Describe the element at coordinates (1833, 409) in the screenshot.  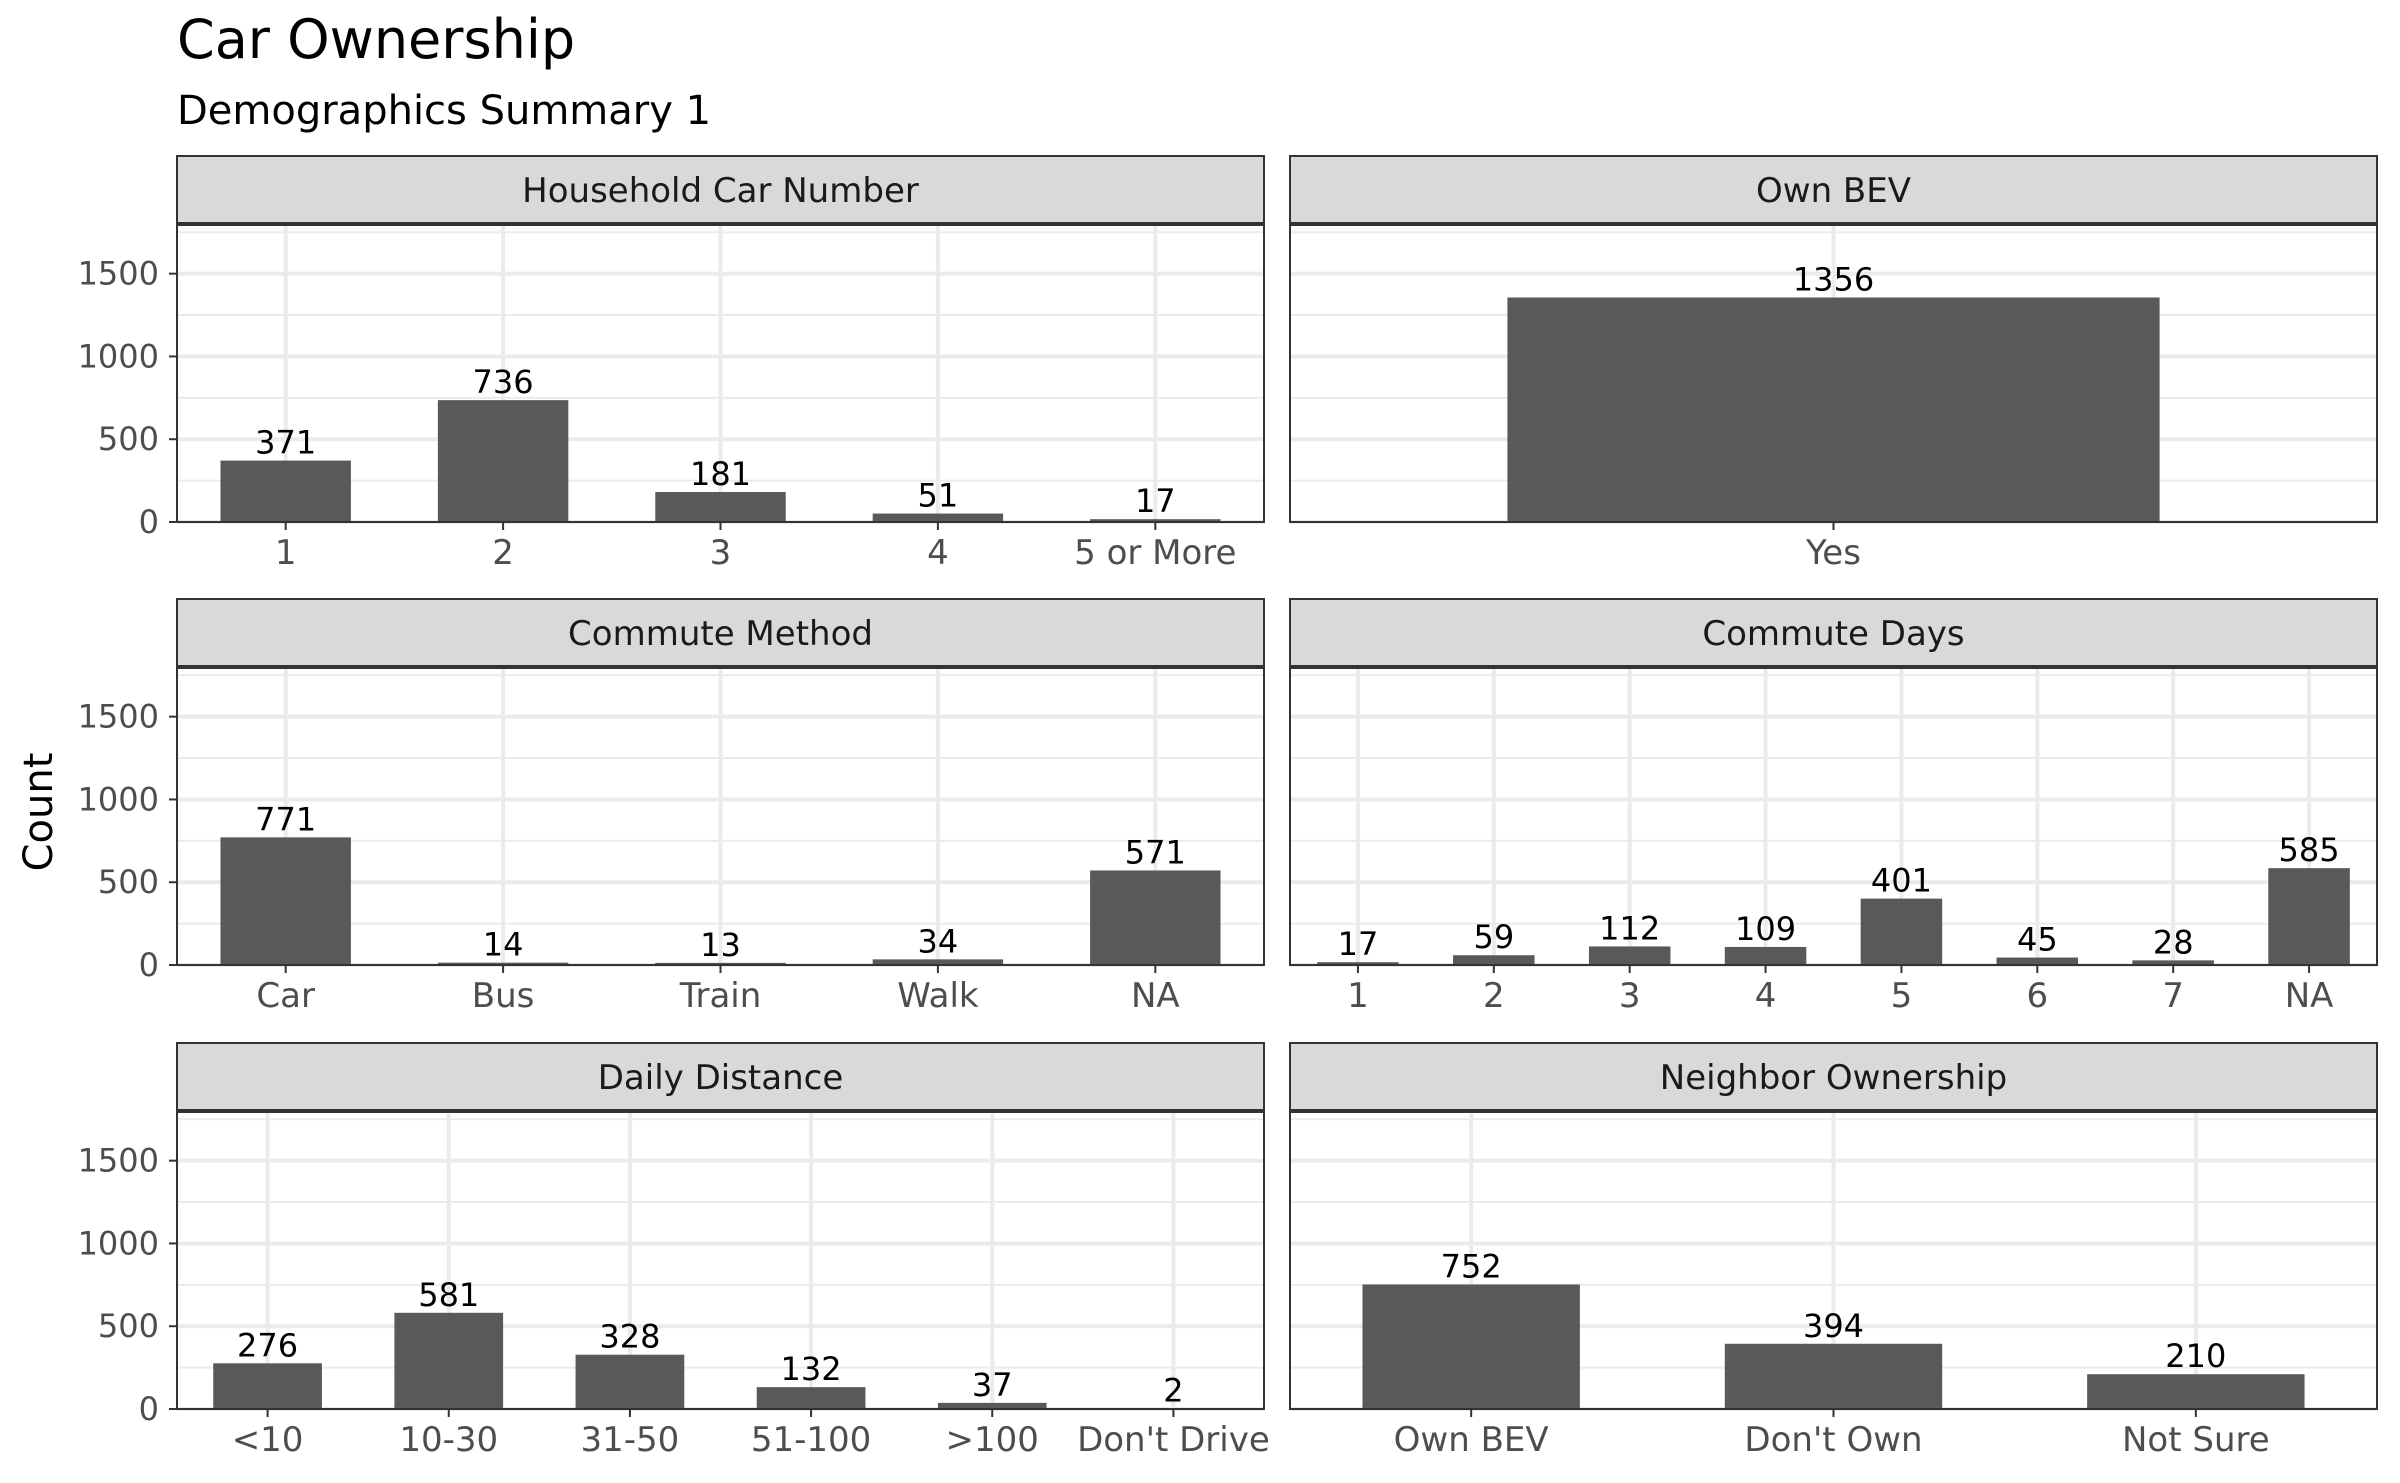
I see `bar-yes` at that location.